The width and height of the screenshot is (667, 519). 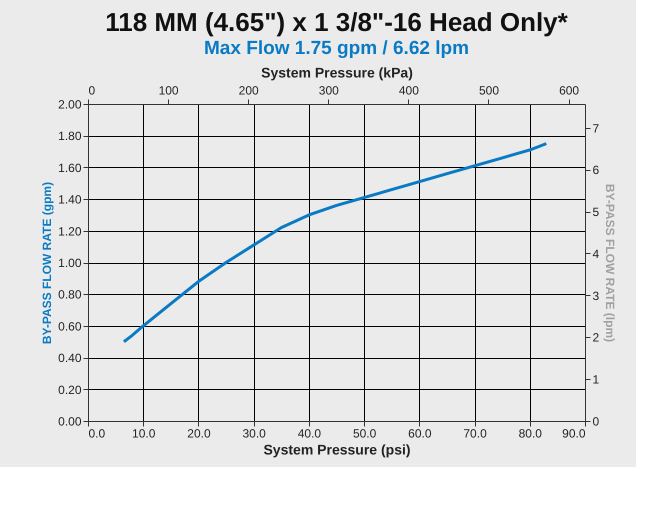 What do you see at coordinates (310, 433) in the screenshot?
I see `x-tick-label: 40.0` at bounding box center [310, 433].